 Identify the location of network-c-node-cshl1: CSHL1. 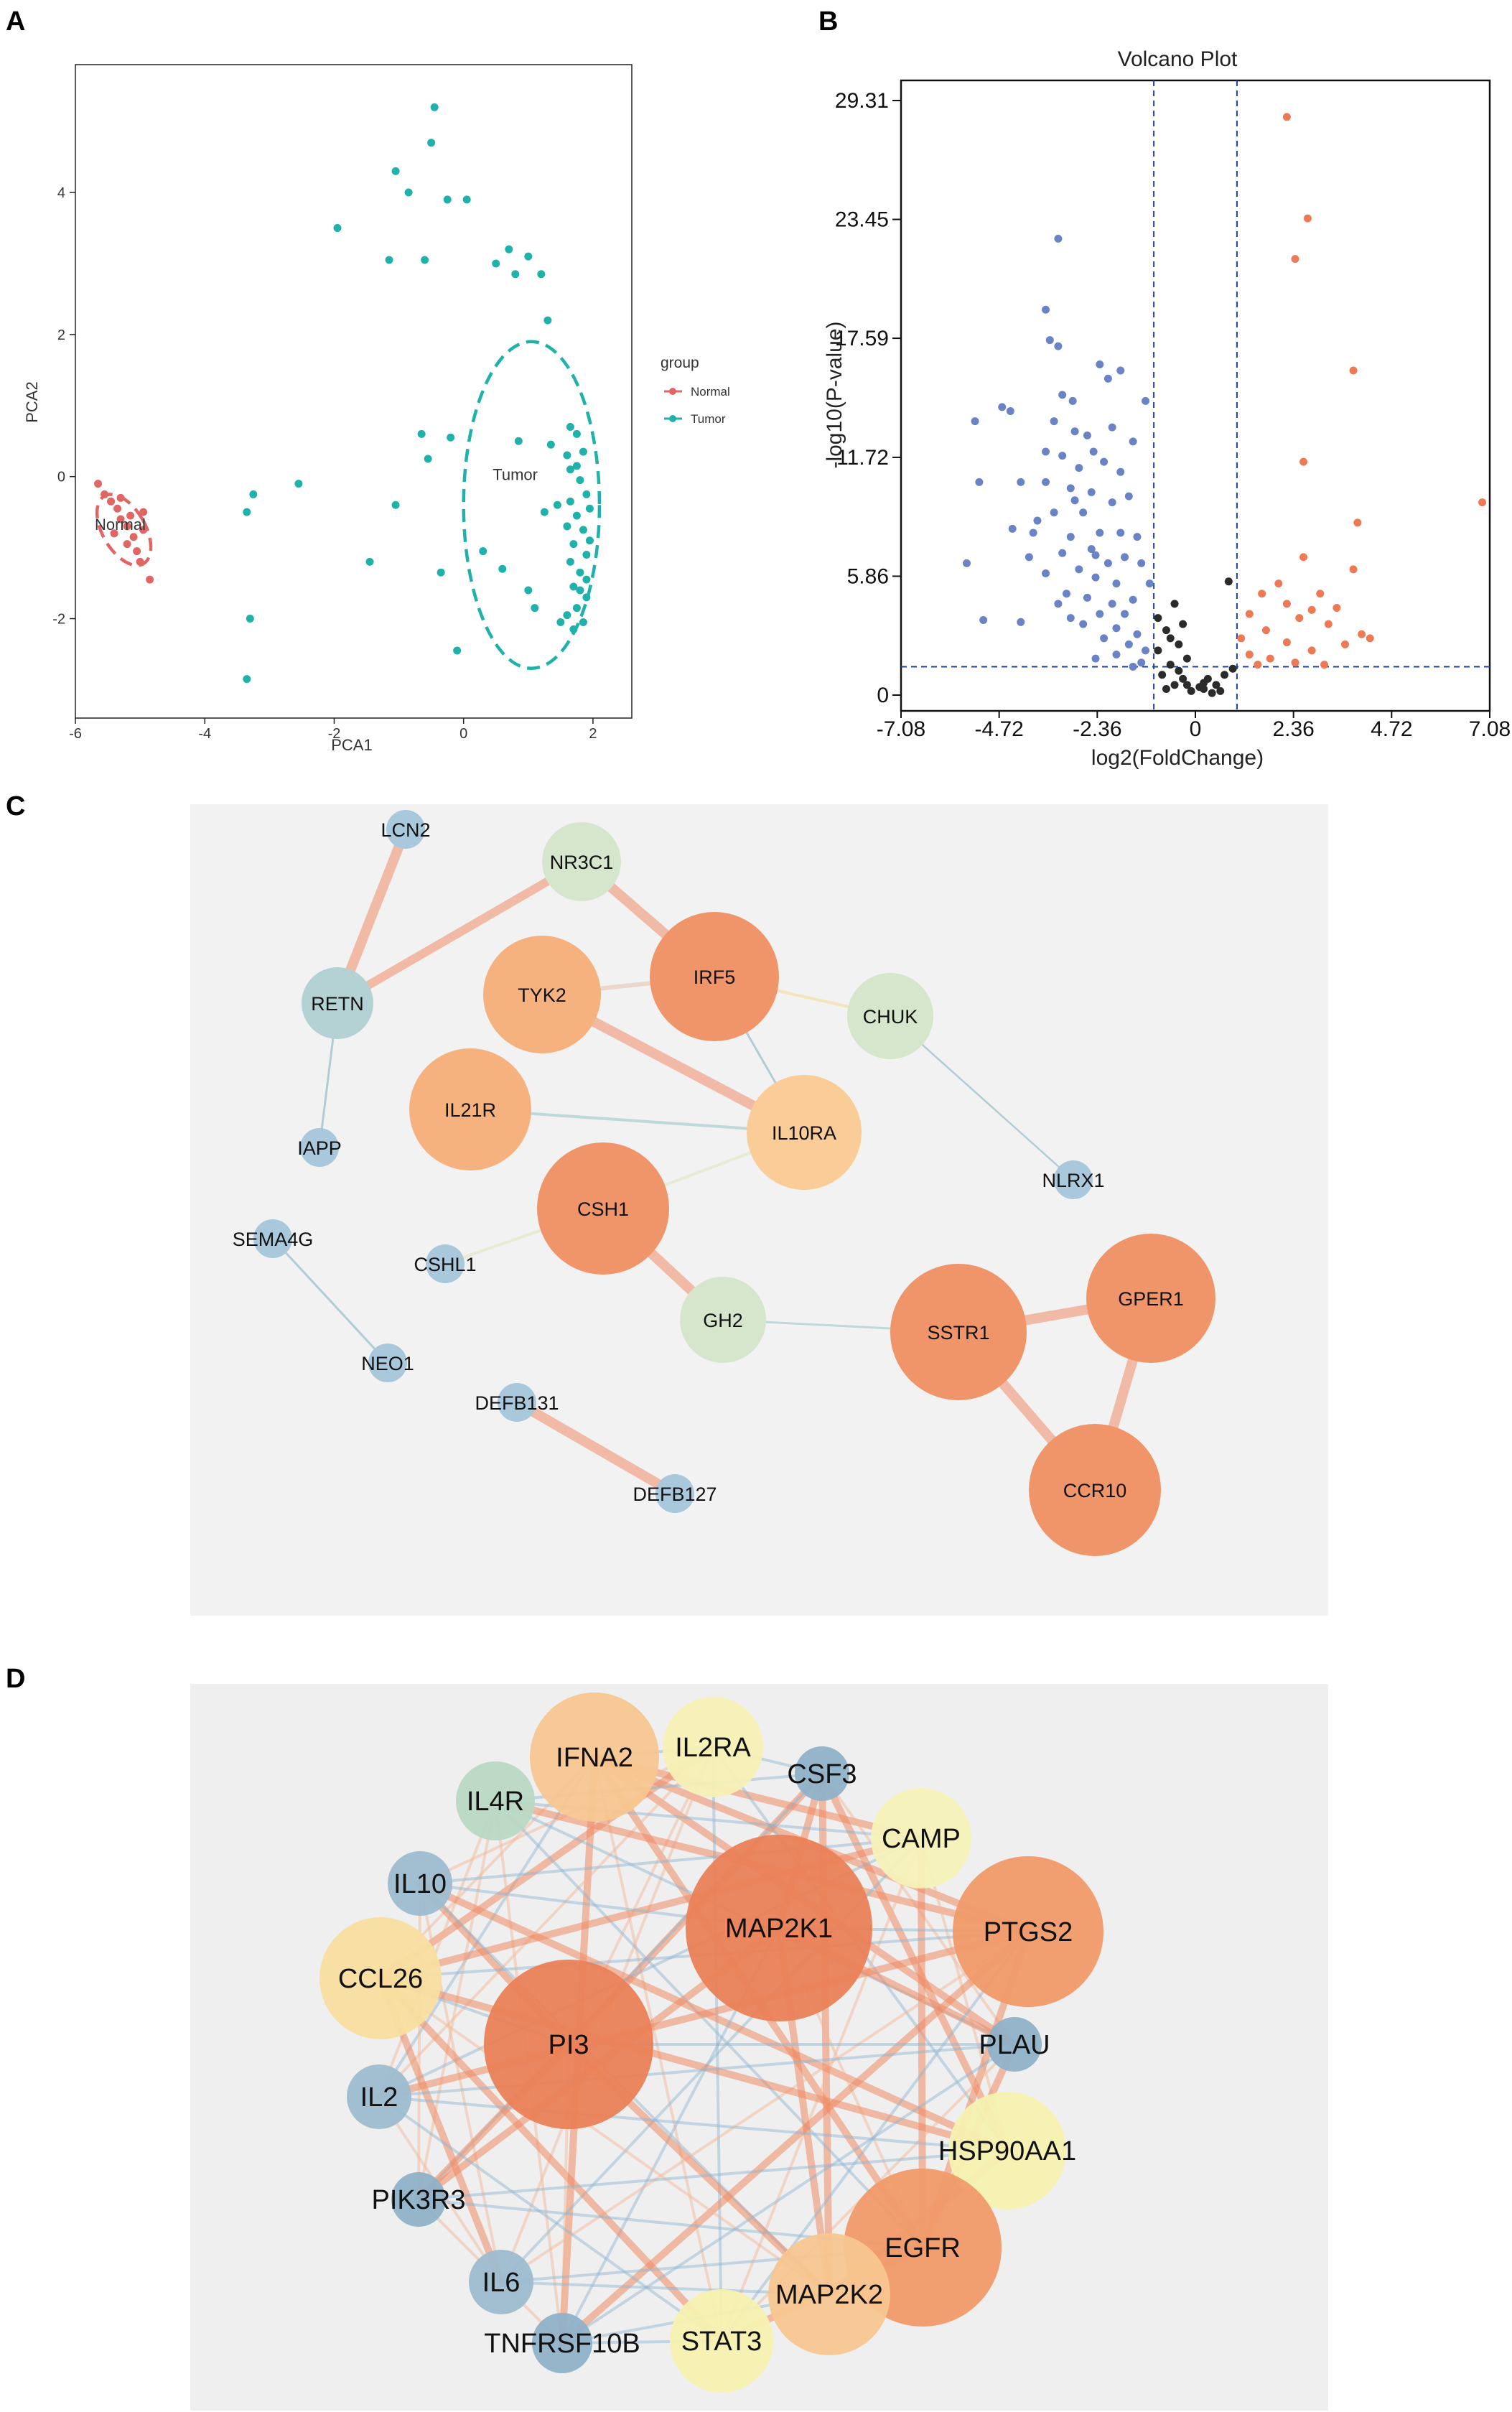
(445, 1263).